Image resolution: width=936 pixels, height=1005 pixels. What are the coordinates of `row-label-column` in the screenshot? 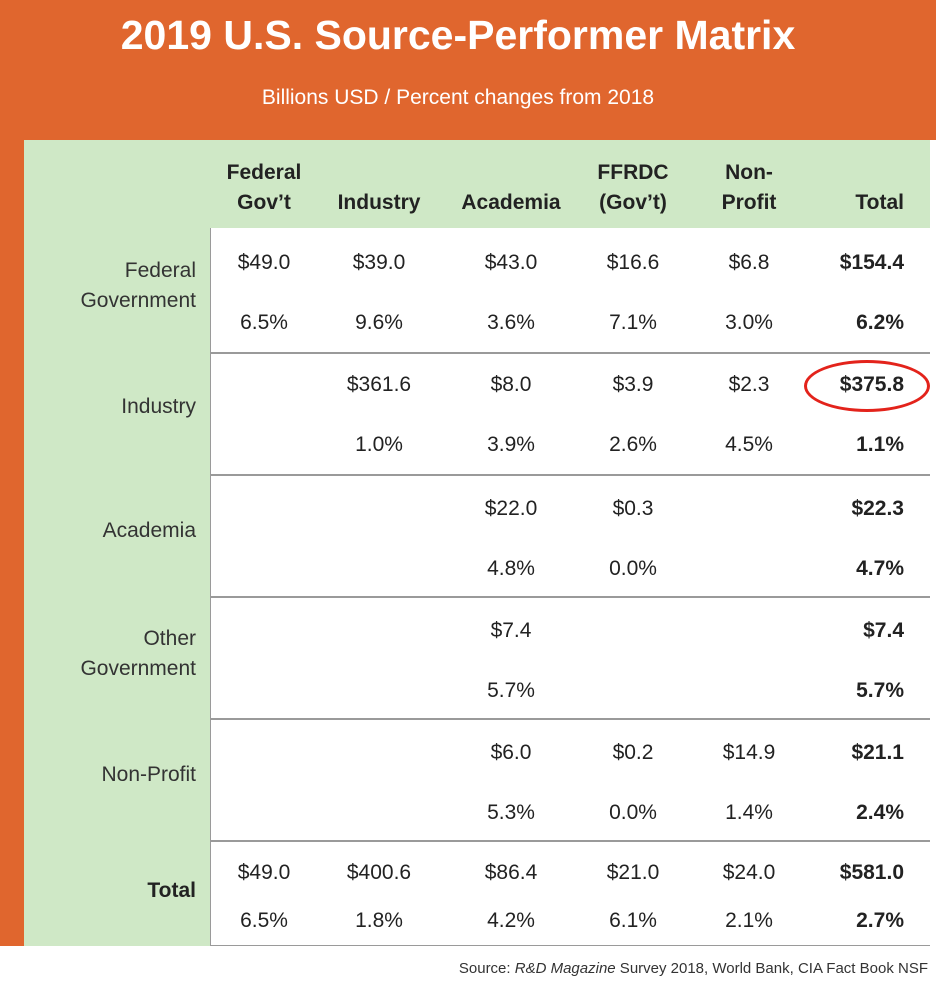 It's located at (117, 587).